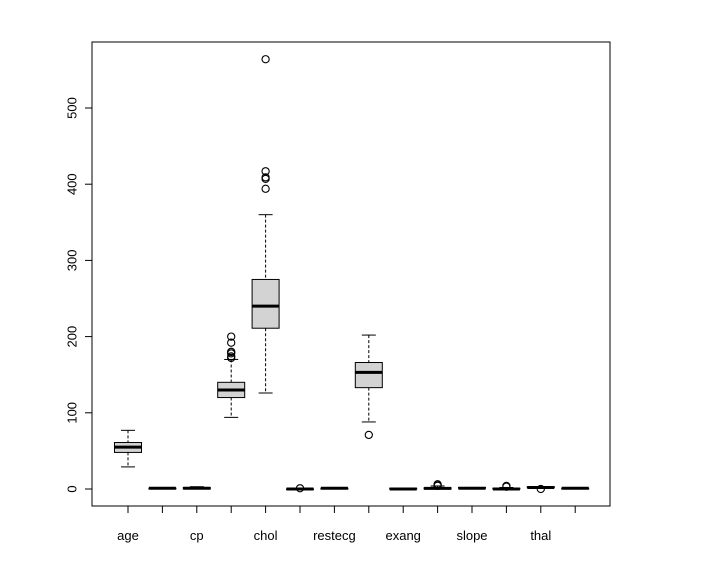  I want to click on box-ca, so click(506, 486).